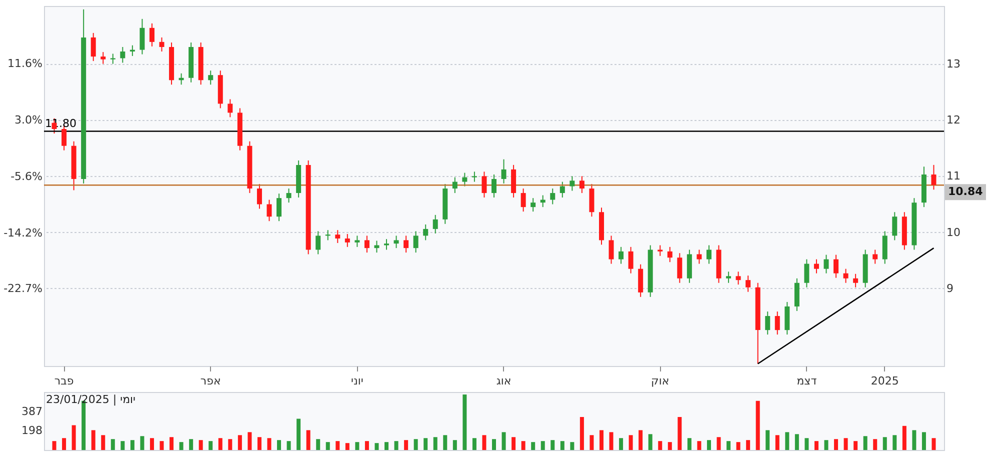 This screenshot has width=997, height=466. Describe the element at coordinates (953, 176) in the screenshot. I see `y-tick-label: 11` at that location.